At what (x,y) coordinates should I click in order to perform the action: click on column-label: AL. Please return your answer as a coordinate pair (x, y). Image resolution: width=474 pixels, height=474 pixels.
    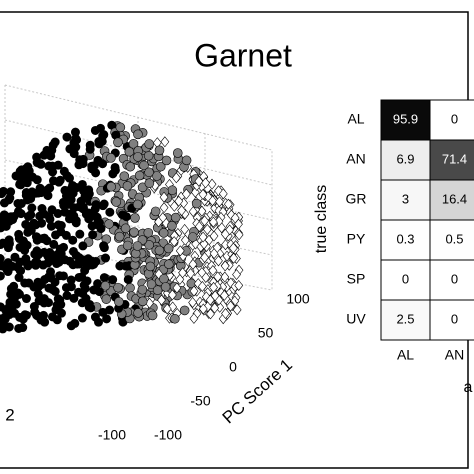
    Looking at the image, I should click on (405, 355).